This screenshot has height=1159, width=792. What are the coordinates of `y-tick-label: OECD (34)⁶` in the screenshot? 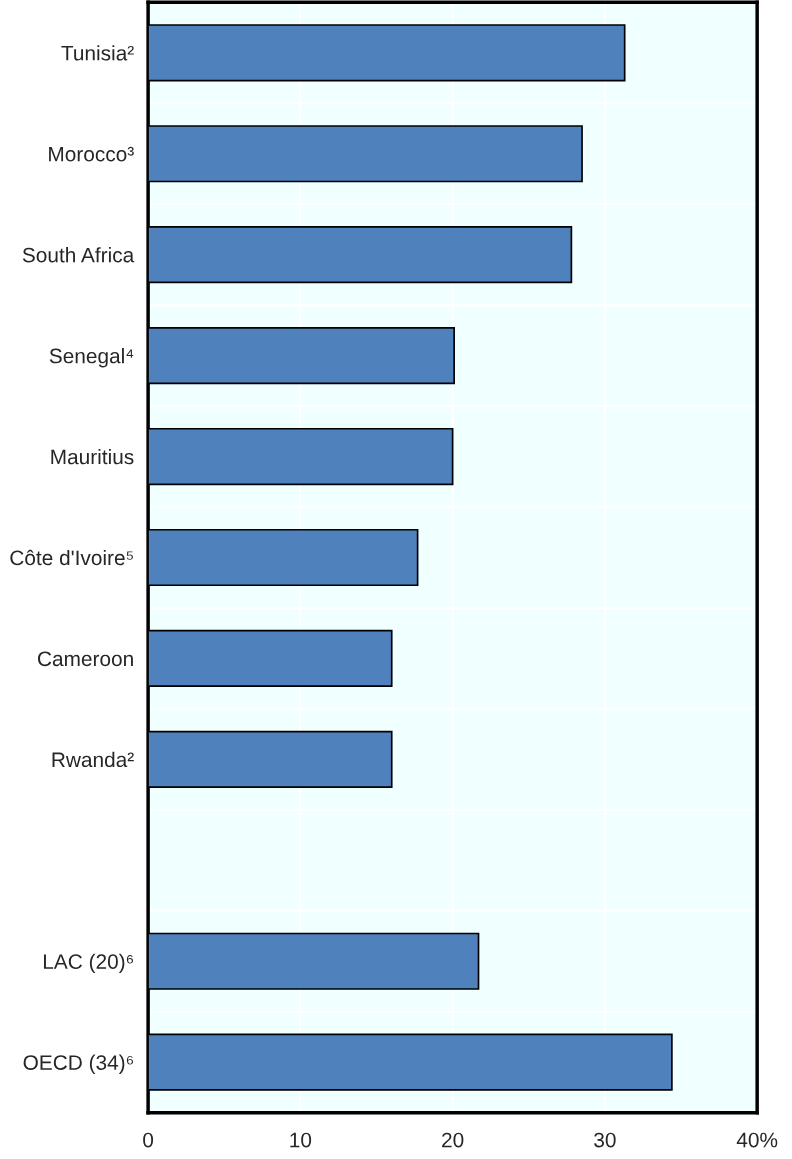 It's located at (78, 1064).